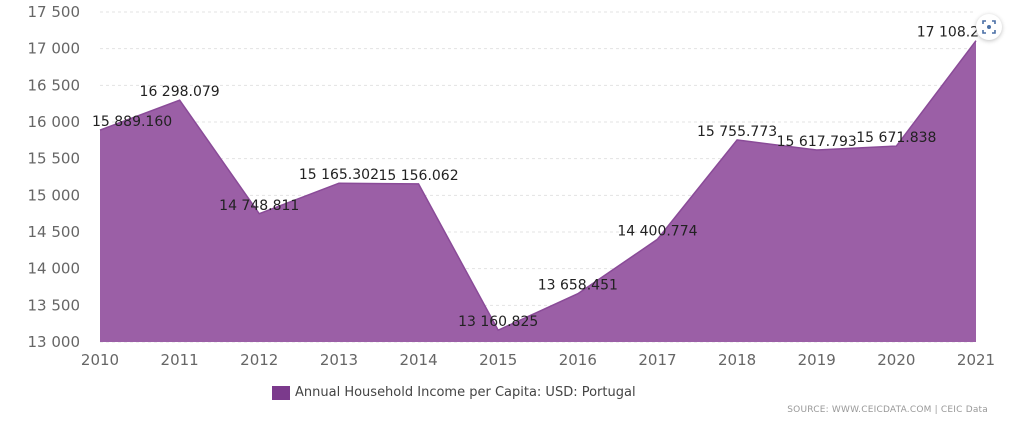 This screenshot has width=1024, height=442. What do you see at coordinates (339, 360) in the screenshot?
I see `x-tick-label: 2013` at bounding box center [339, 360].